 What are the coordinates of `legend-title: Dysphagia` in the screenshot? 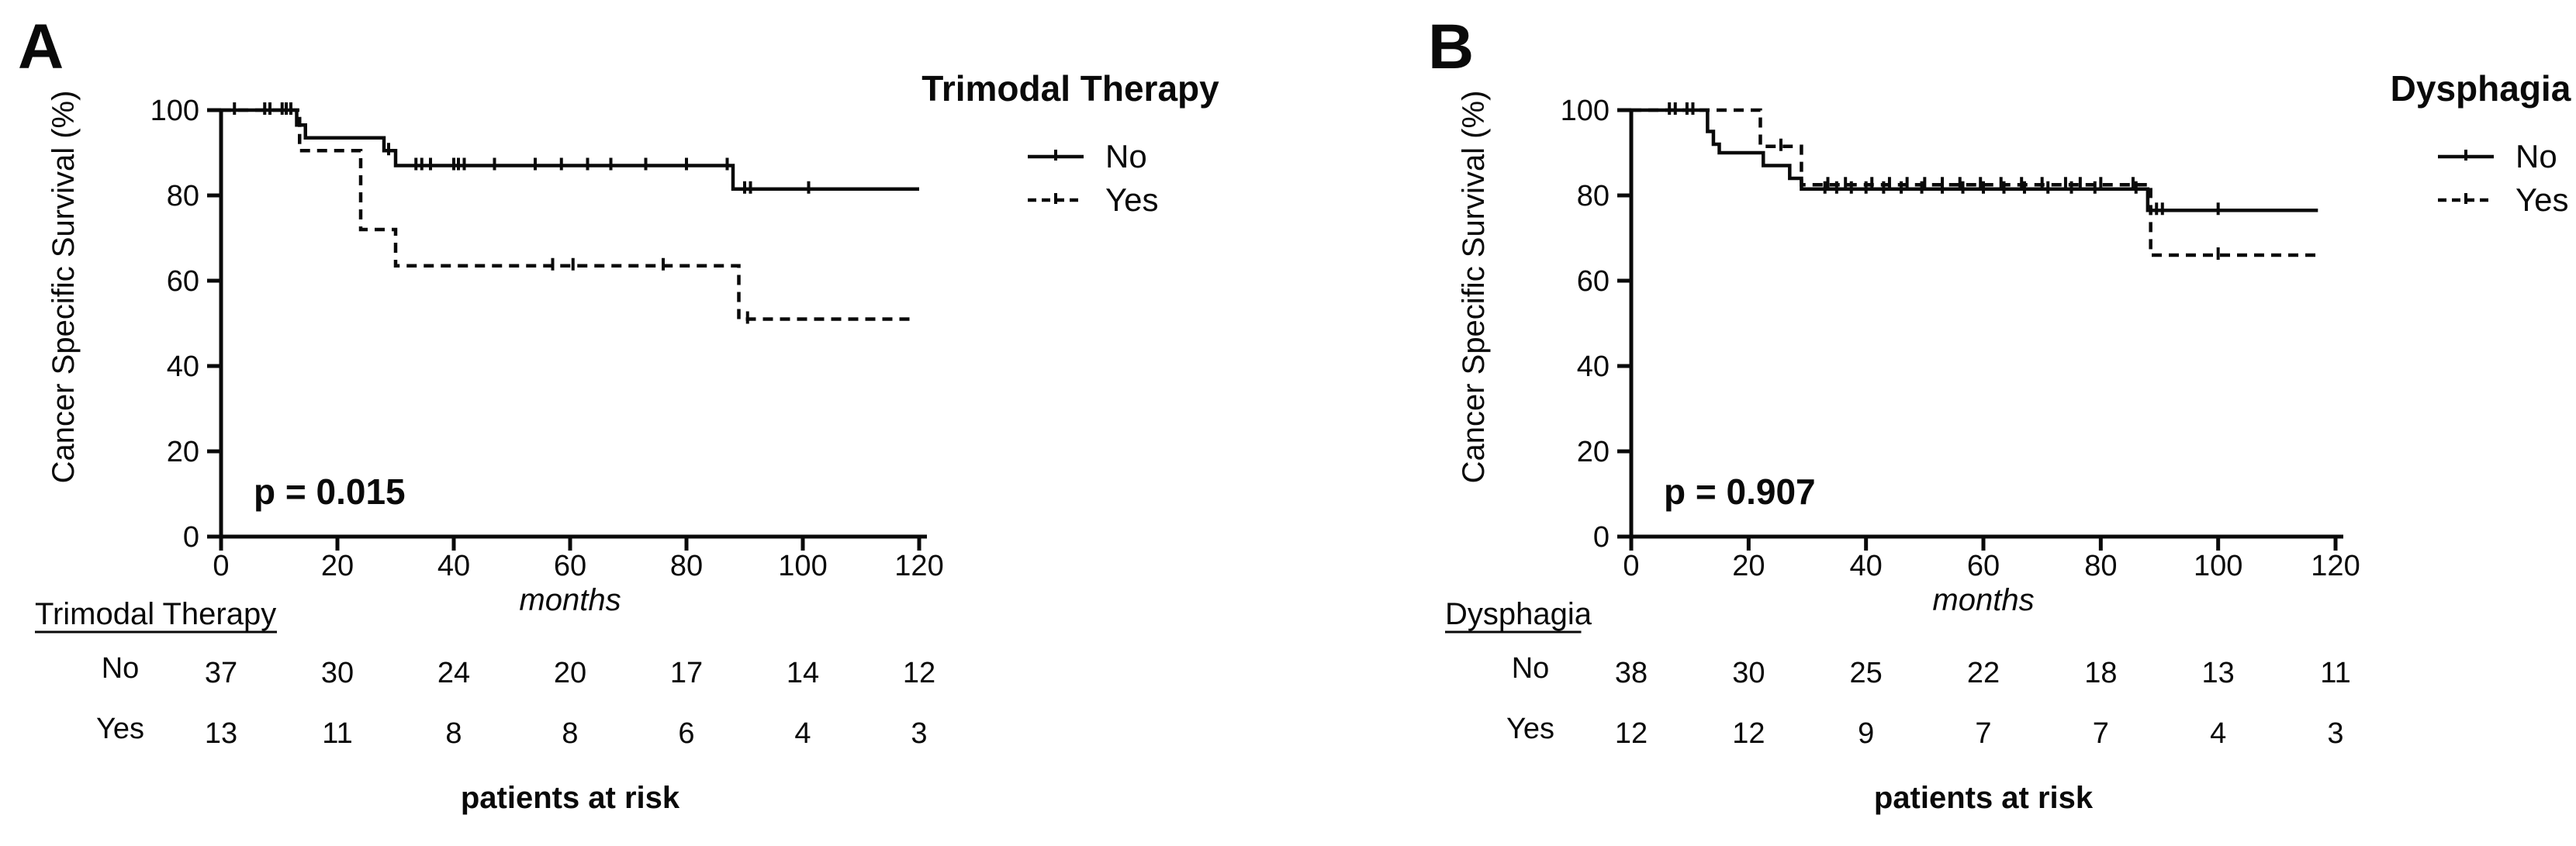 It's located at (2481, 88).